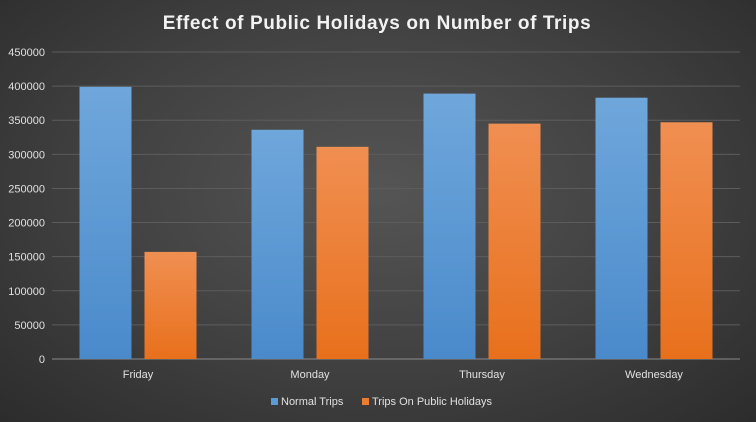 The image size is (756, 422). I want to click on x-tick-label: Thursday, so click(482, 375).